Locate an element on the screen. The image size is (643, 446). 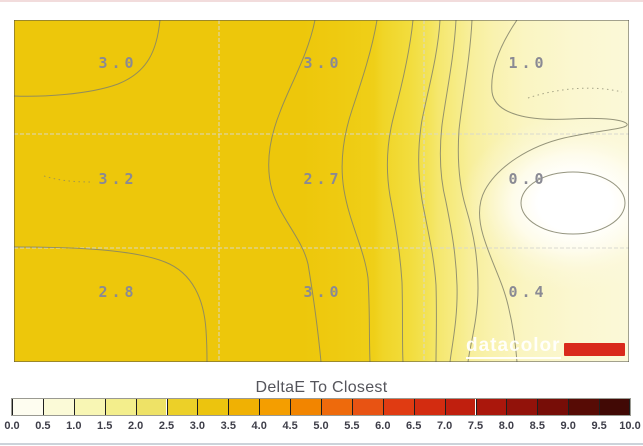
colorbar-tick-label: 2.5 is located at coordinates (166, 426).